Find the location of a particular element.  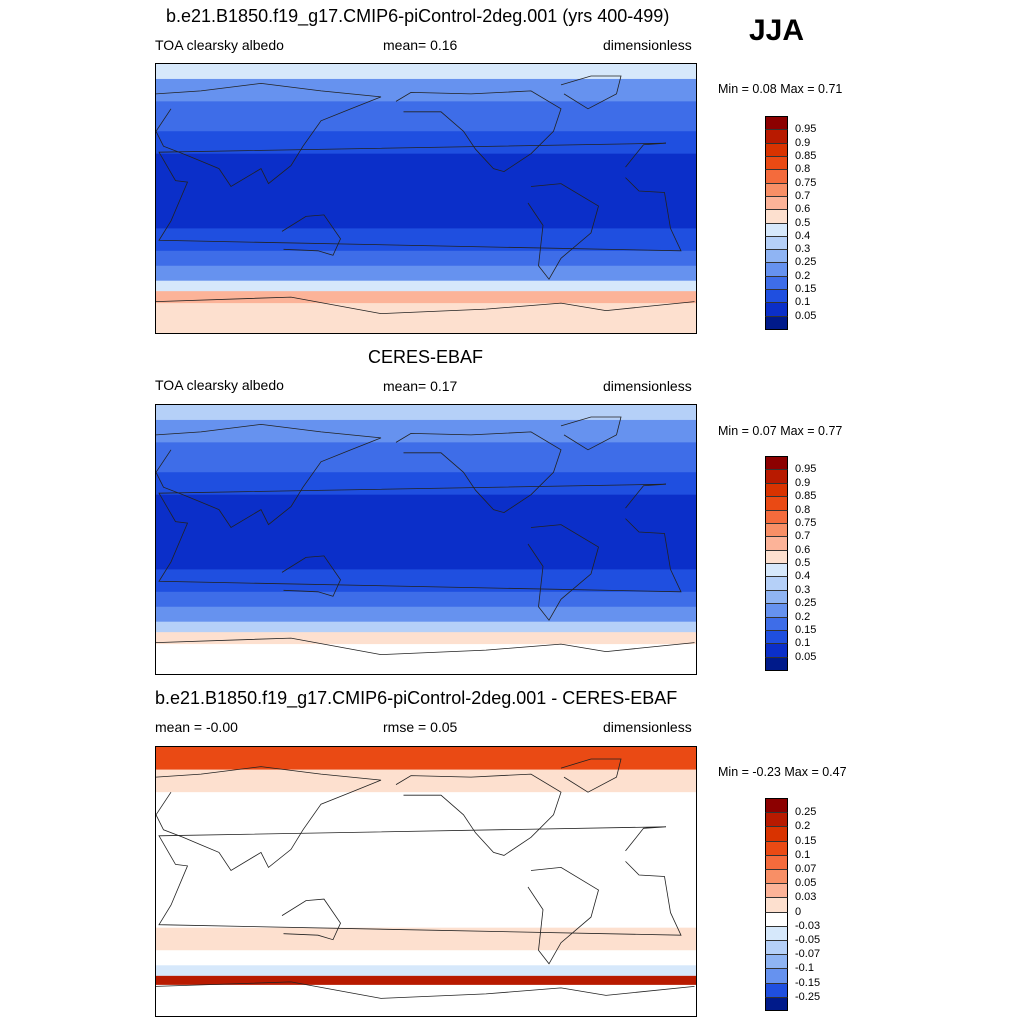

colorbar-tick-label: -0.15 is located at coordinates (808, 982).